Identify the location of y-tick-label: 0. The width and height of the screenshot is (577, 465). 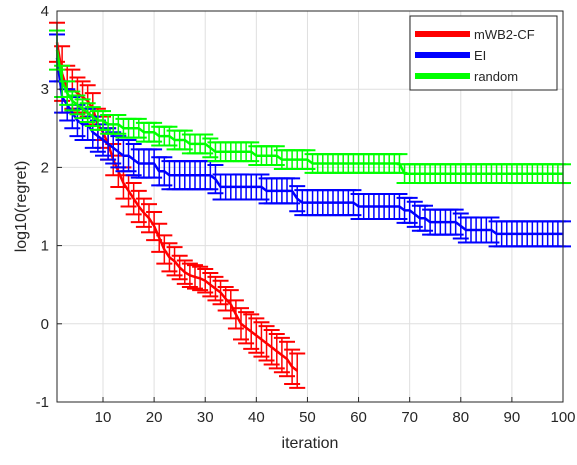
(45, 324).